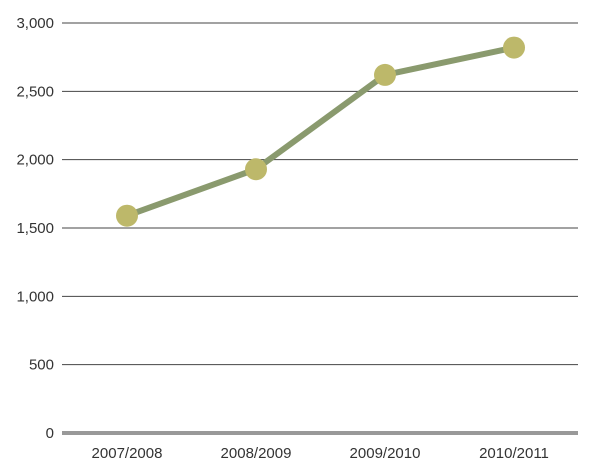  What do you see at coordinates (35, 91) in the screenshot?
I see `y-tick-label: 2,500` at bounding box center [35, 91].